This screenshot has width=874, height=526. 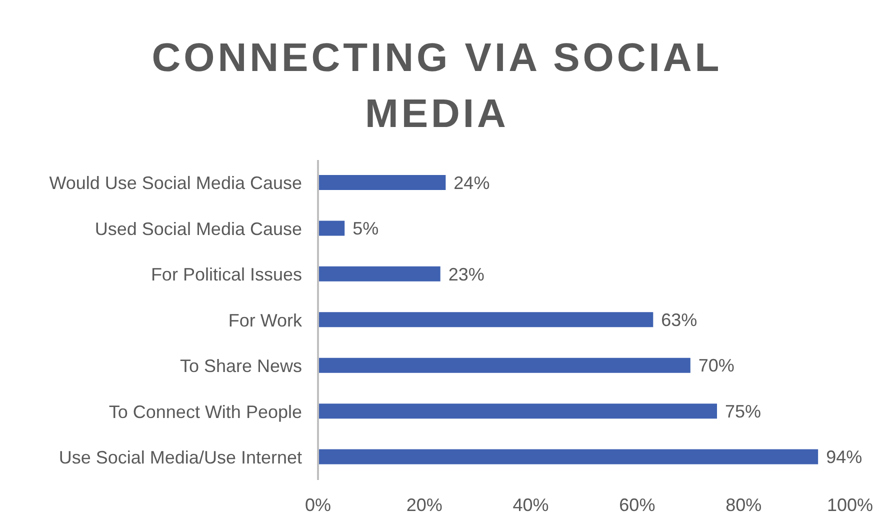 I want to click on y-tick-label: For Political Issues, so click(x=226, y=274).